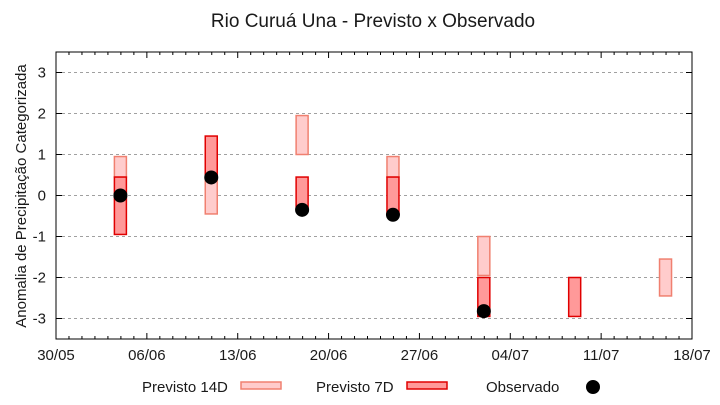 The width and height of the screenshot is (720, 405). What do you see at coordinates (39, 237) in the screenshot?
I see `y-tick-label: -1` at bounding box center [39, 237].